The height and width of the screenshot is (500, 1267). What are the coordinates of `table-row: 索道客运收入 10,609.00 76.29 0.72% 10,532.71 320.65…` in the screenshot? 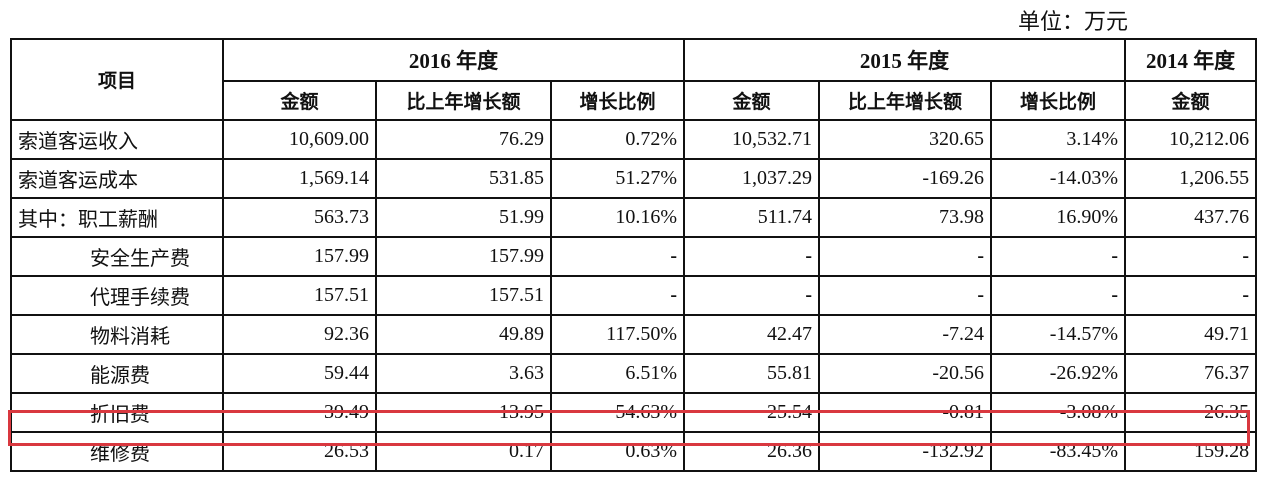 It's located at (634, 139).